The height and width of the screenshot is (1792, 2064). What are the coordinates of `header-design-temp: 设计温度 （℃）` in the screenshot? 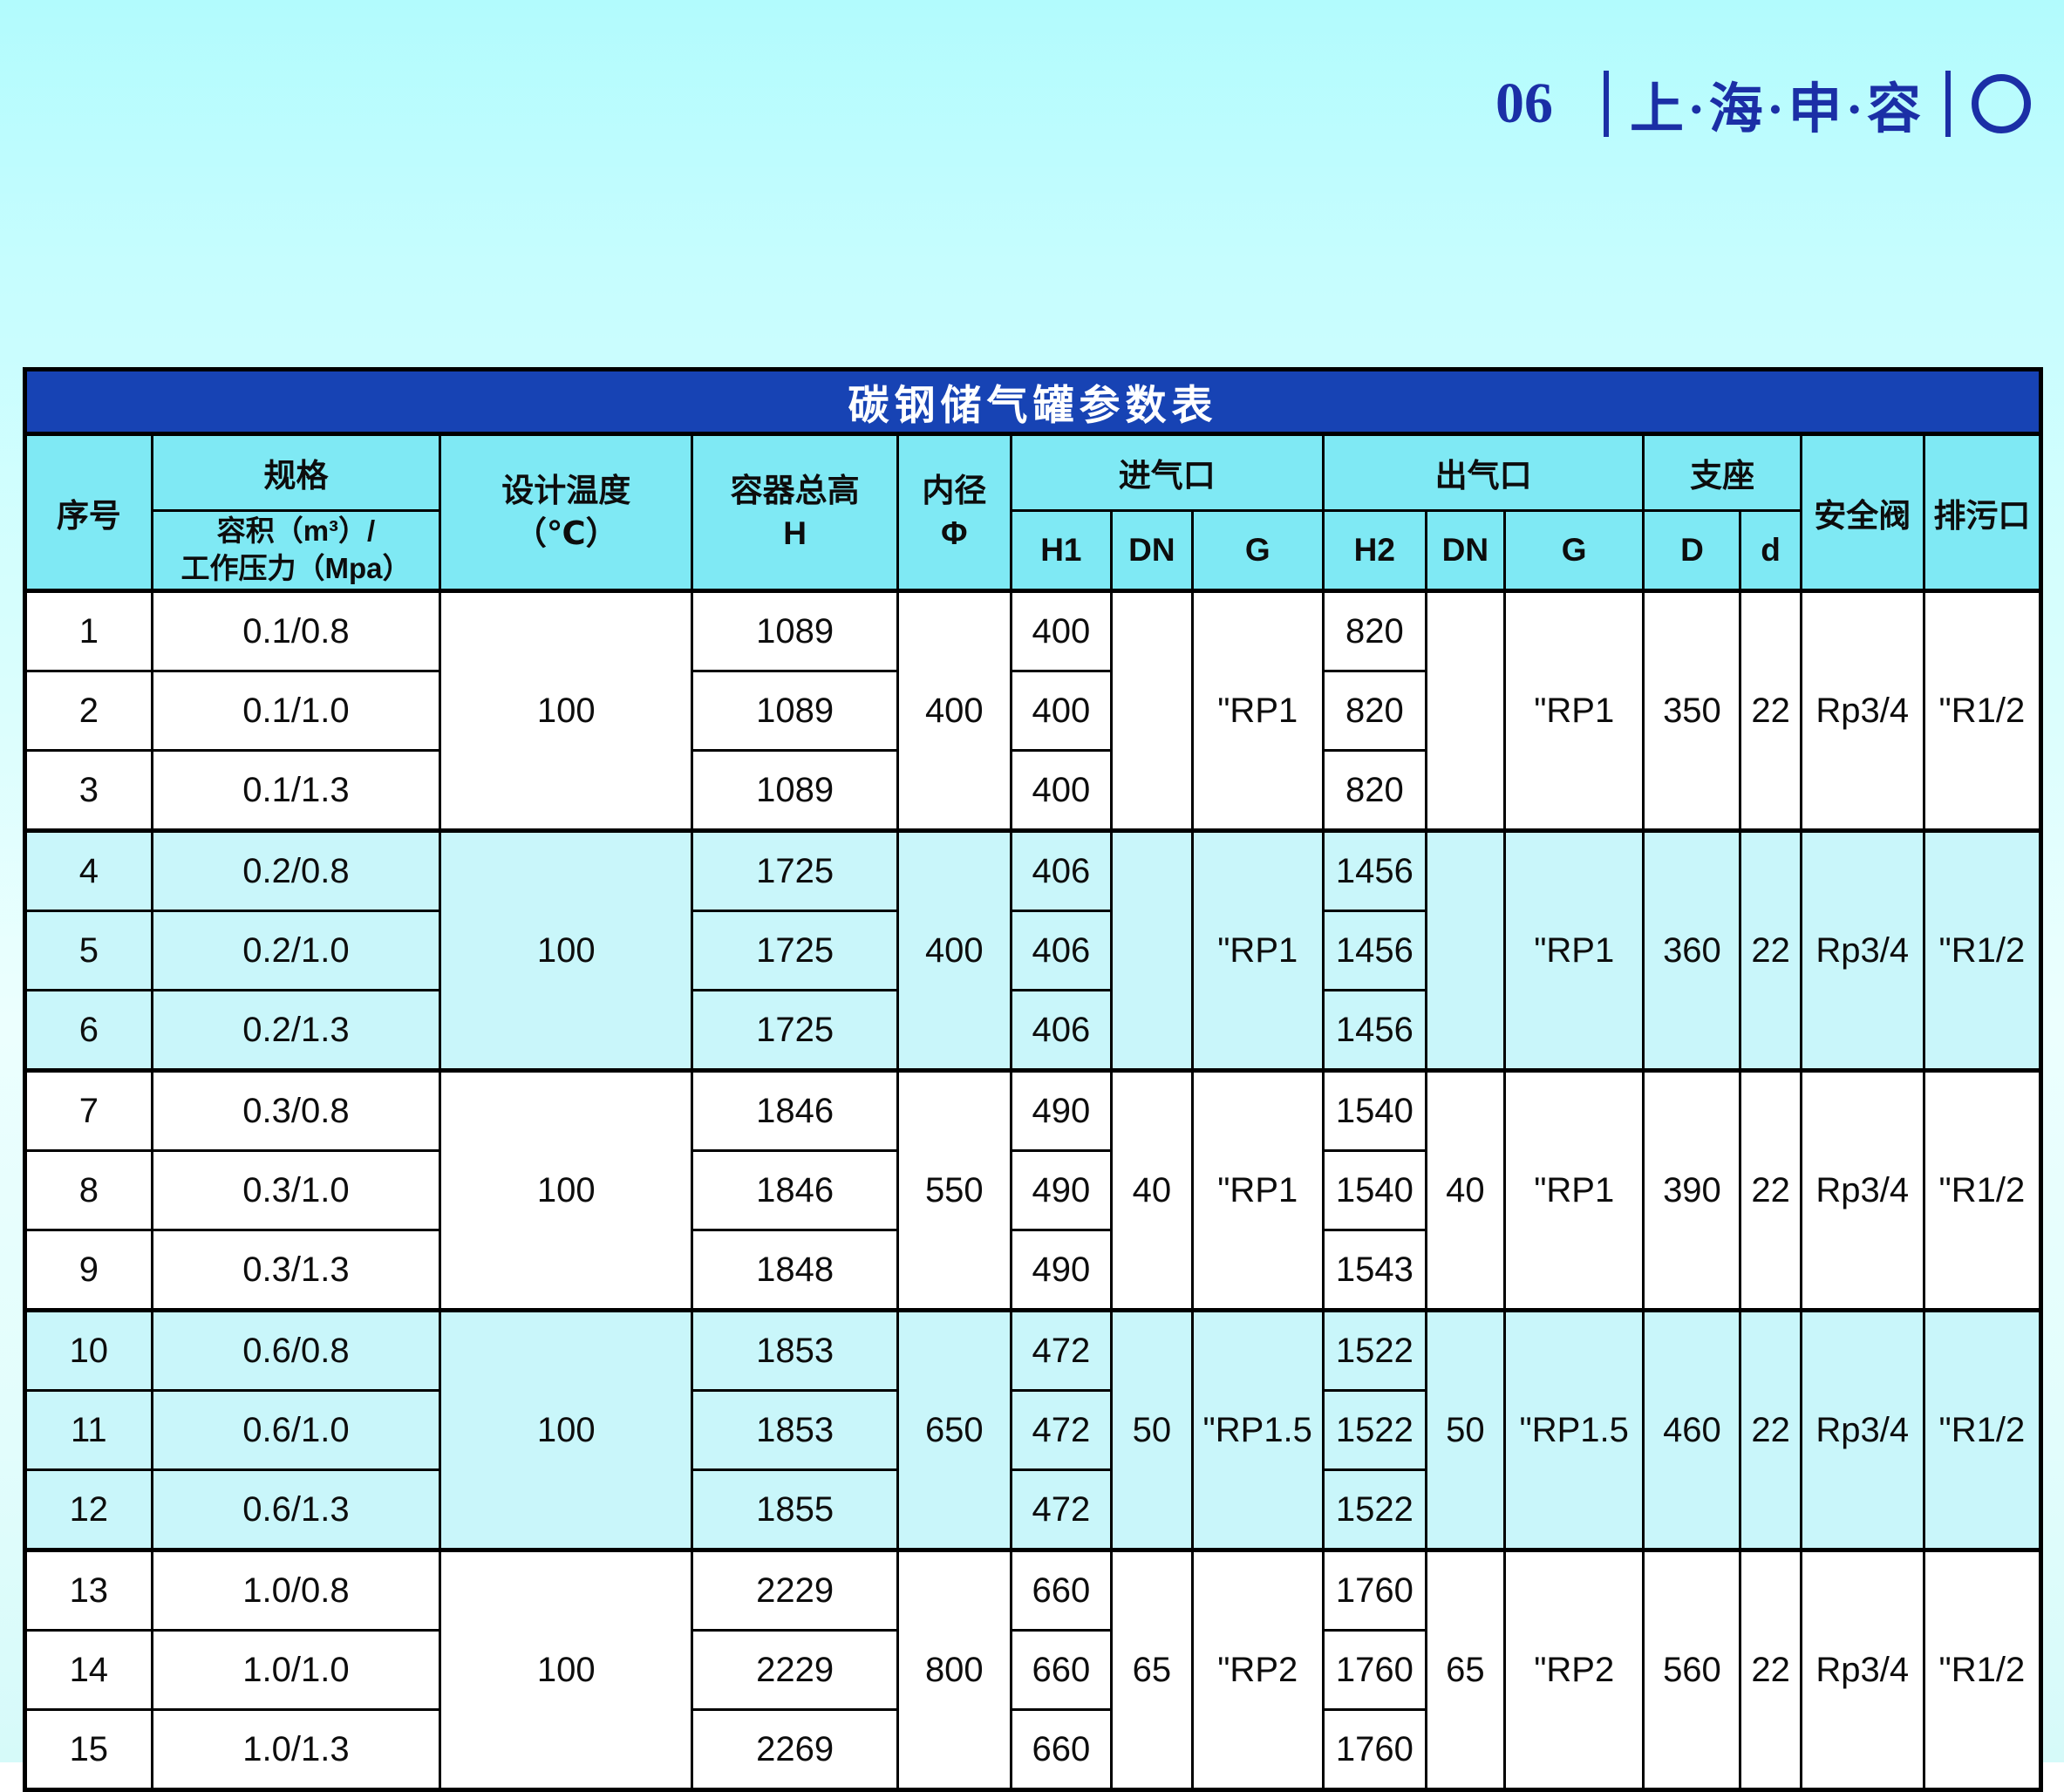 It's located at (566, 512).